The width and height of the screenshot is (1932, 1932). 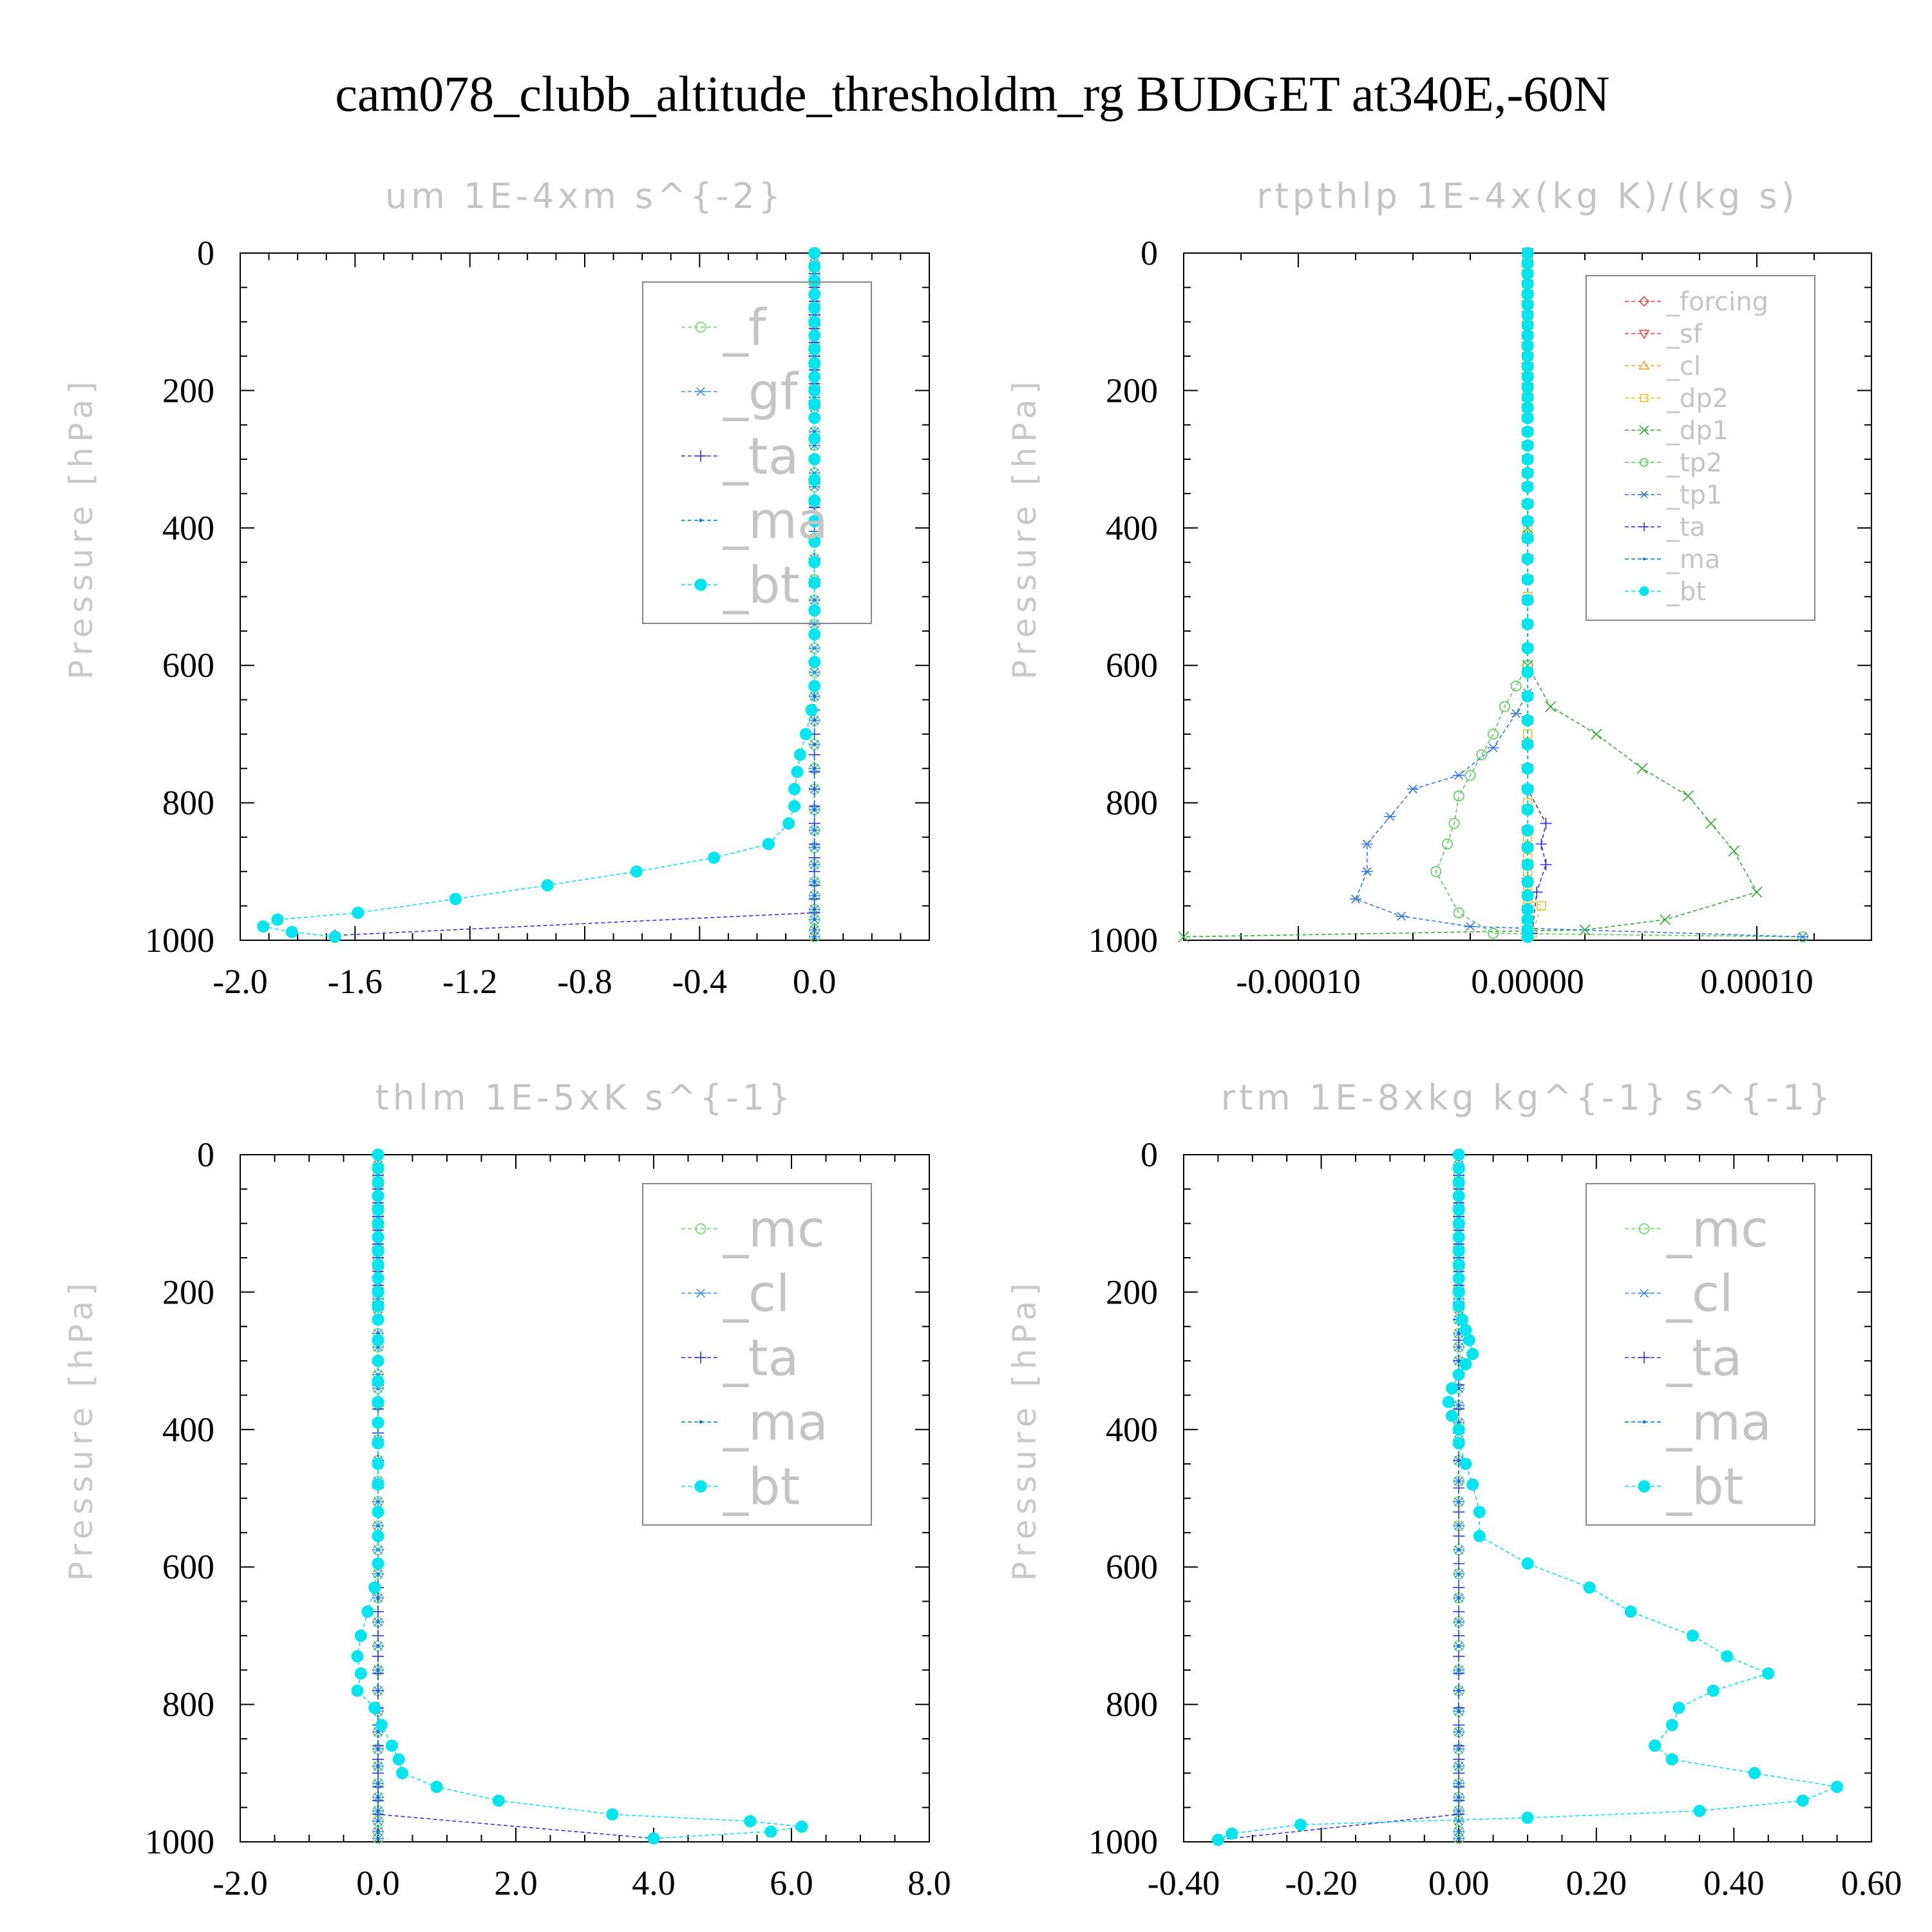 I want to click on x-tick-label: -1.6, so click(x=355, y=981).